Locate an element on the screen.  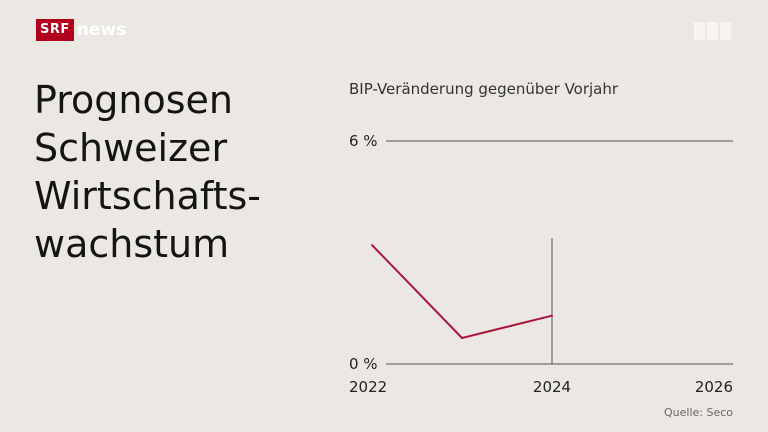
chart-title: BIP-Veränderung gegenüber Vorjahr is located at coordinates (484, 89).